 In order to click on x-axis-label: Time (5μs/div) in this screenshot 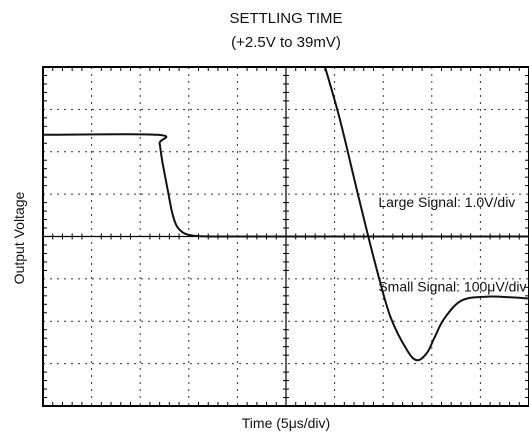, I will do `click(286, 423)`.